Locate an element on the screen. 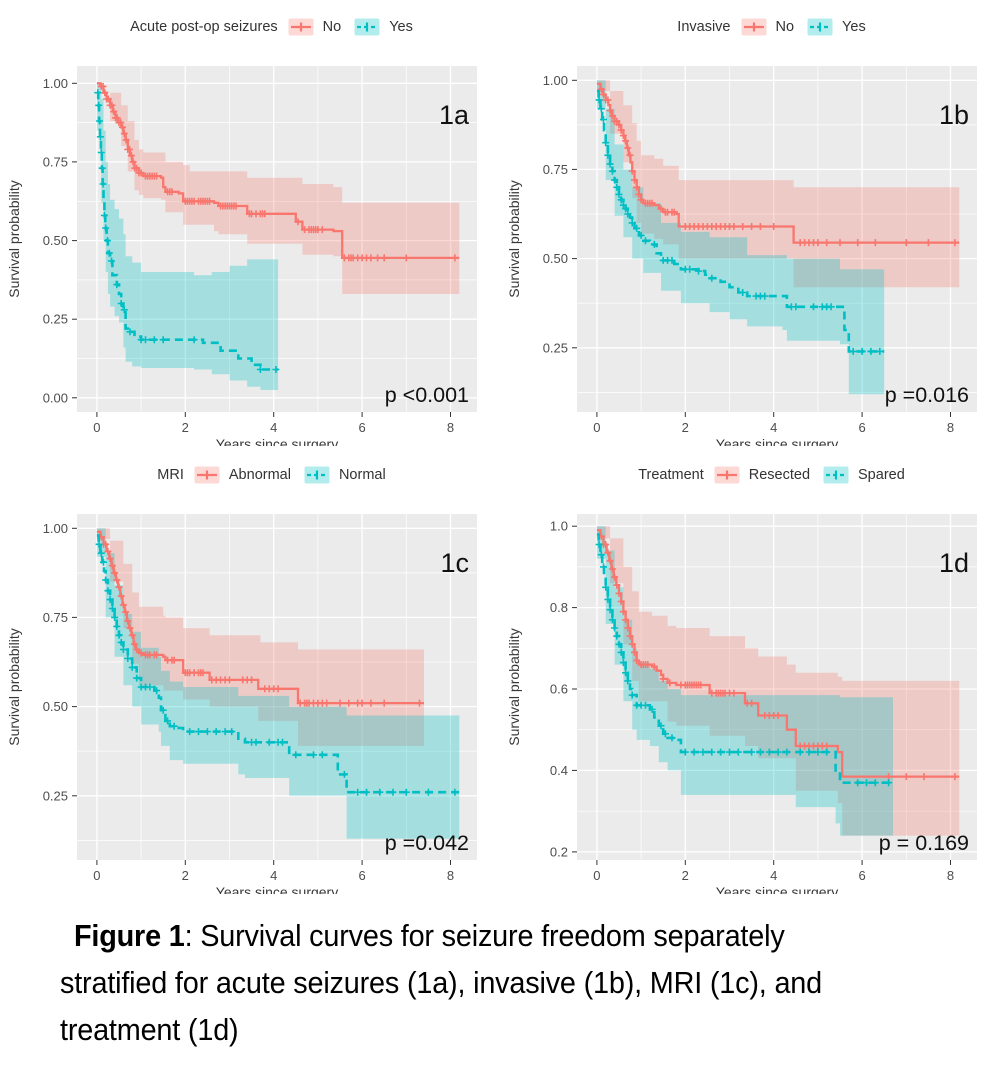 This screenshot has height=1076, width=993. confidence-band-resected is located at coordinates (778, 681).